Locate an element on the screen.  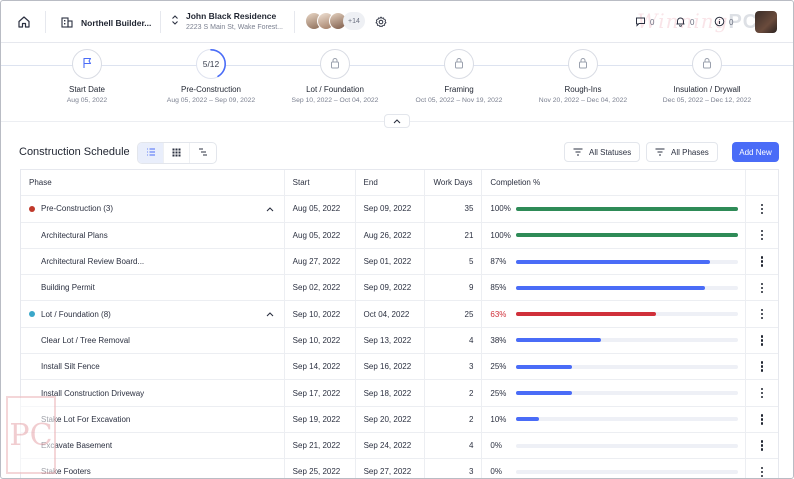
completion-cell: 25% is located at coordinates (614, 393).